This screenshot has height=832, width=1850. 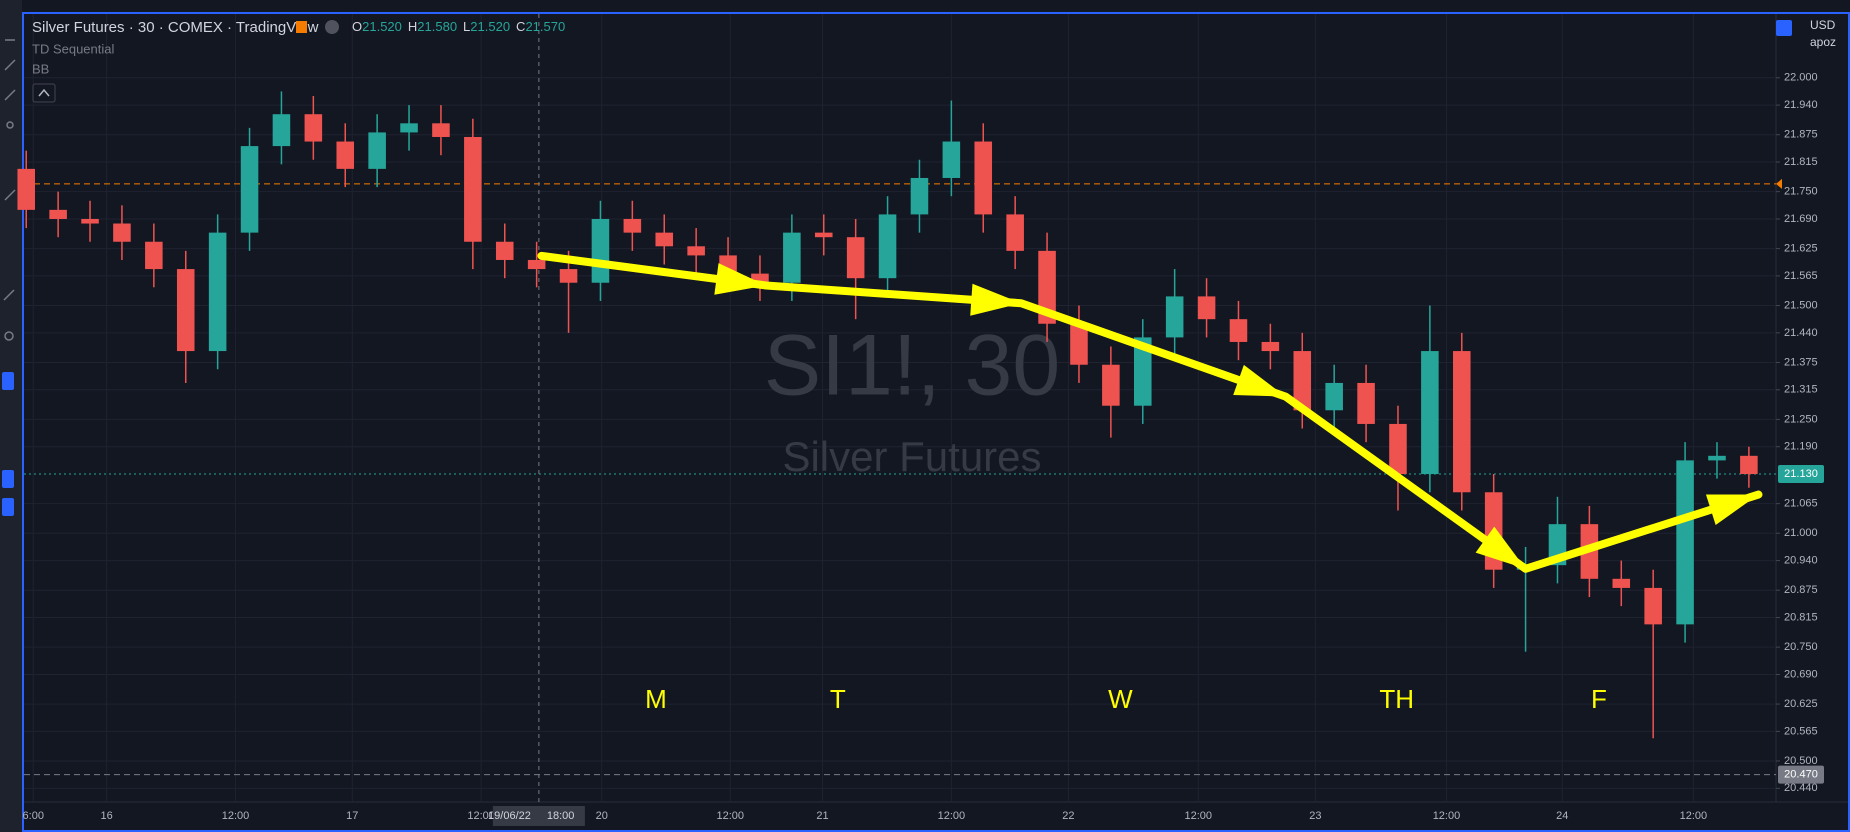 What do you see at coordinates (40, 68) in the screenshot?
I see `indicator-label: BB` at bounding box center [40, 68].